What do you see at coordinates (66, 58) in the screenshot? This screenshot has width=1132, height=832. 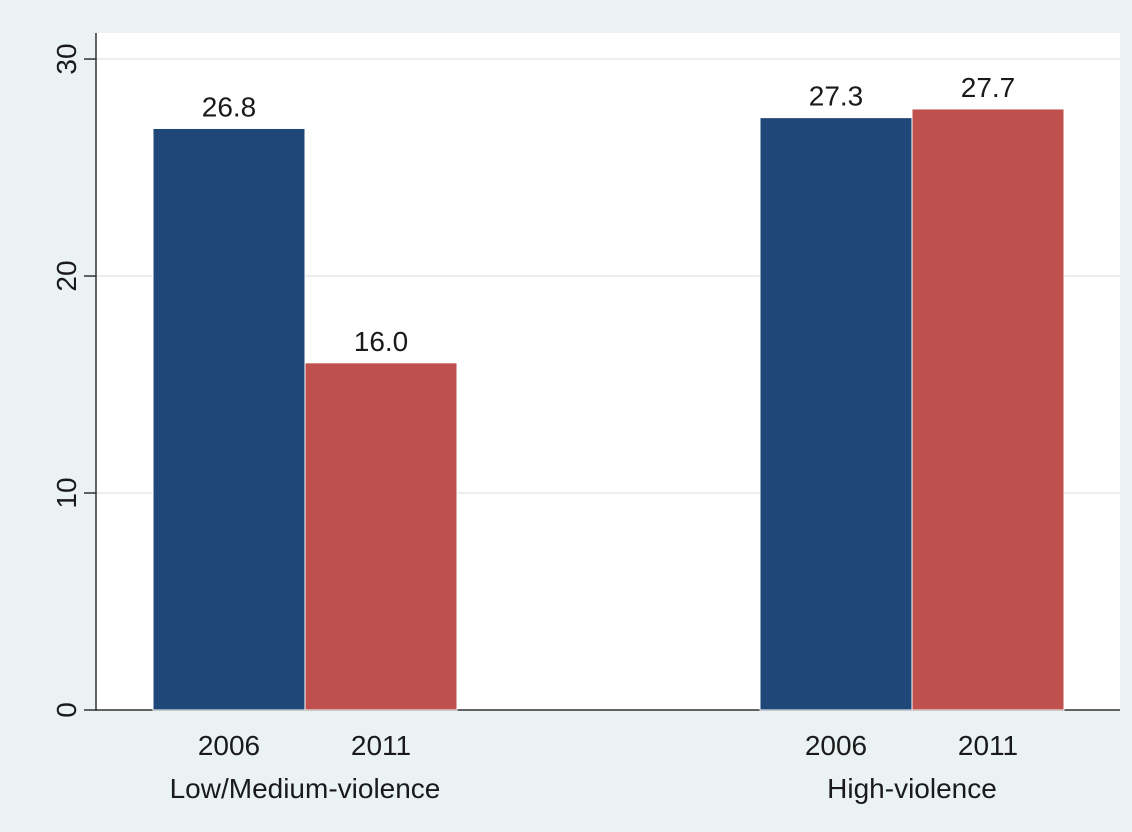 I see `y-tick-label: 30` at bounding box center [66, 58].